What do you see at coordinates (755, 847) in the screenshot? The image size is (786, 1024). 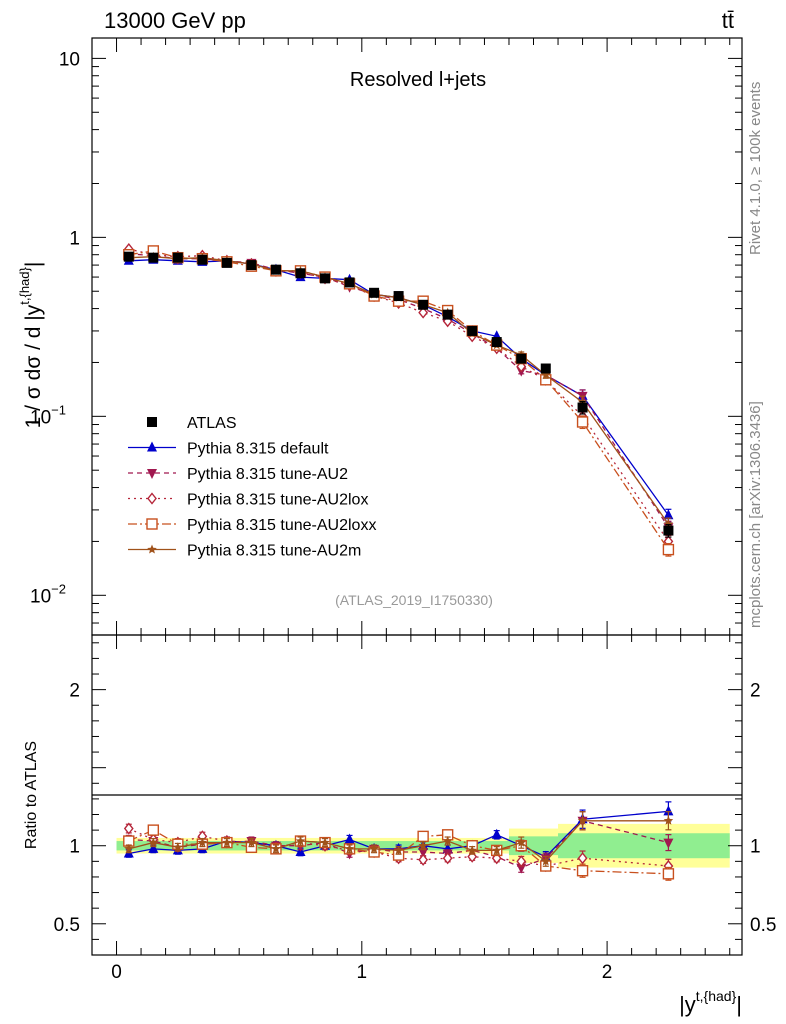 I see `ratio-y-tick-label-right: 1` at bounding box center [755, 847].